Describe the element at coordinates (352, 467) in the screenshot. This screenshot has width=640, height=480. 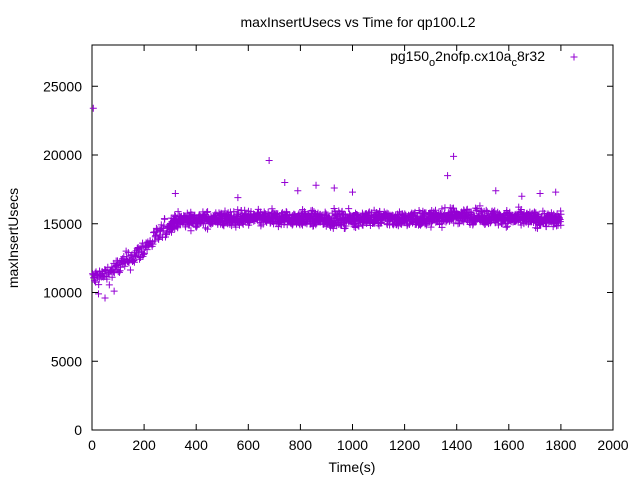
I see `x-axis-label: Time(s)` at that location.